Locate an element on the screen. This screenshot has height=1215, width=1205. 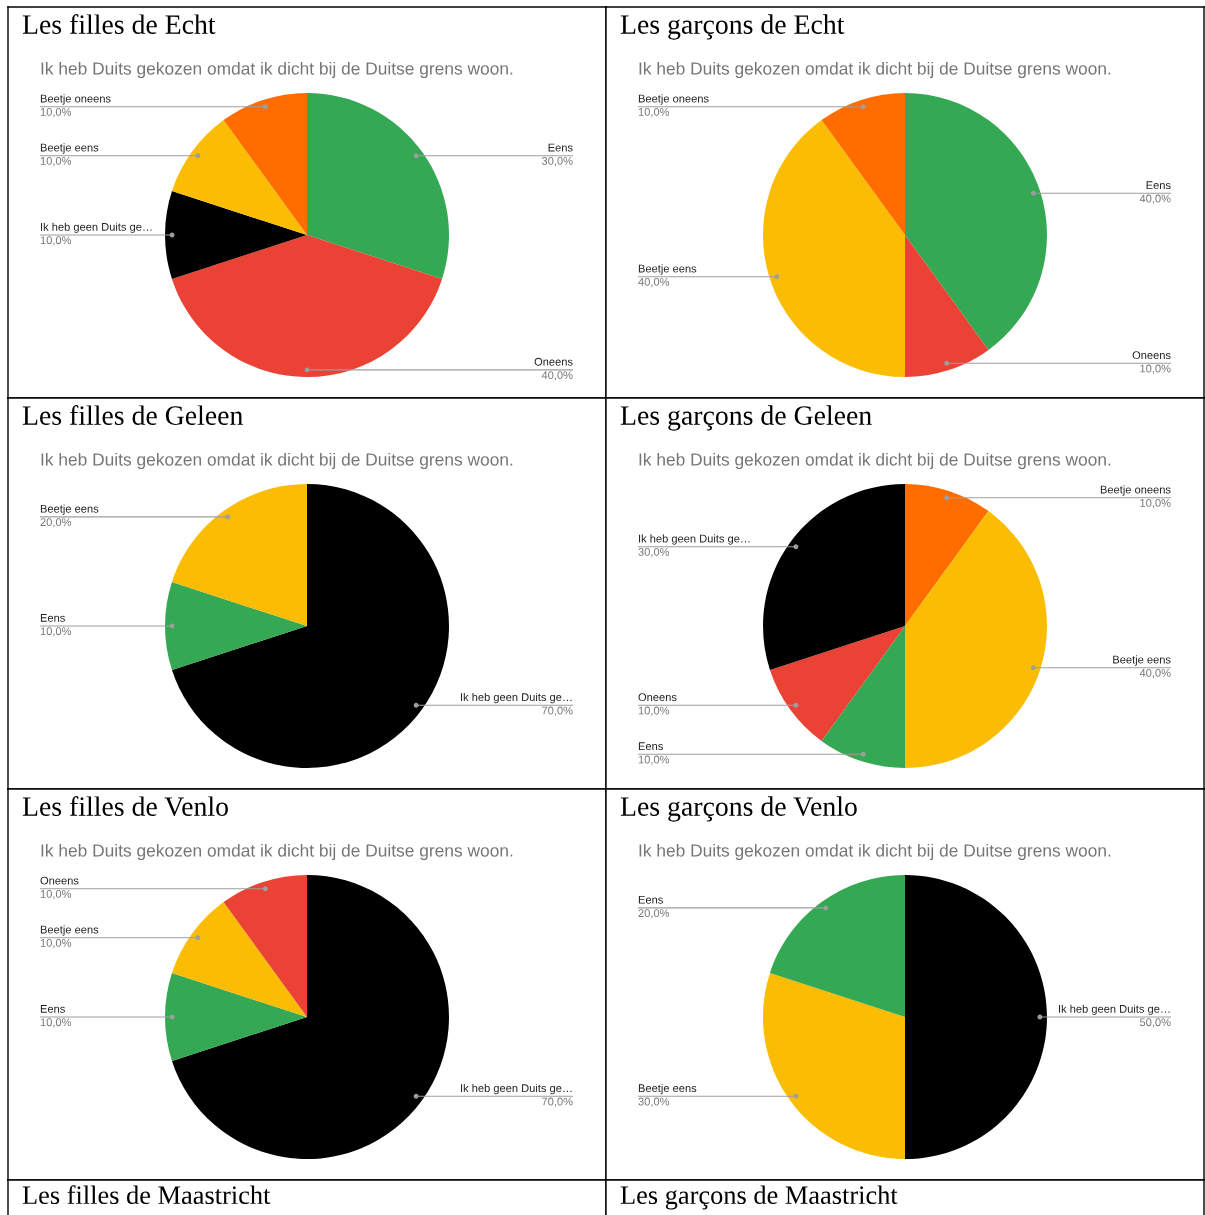
chart-title: Les filles de Geleen is located at coordinates (132, 415).